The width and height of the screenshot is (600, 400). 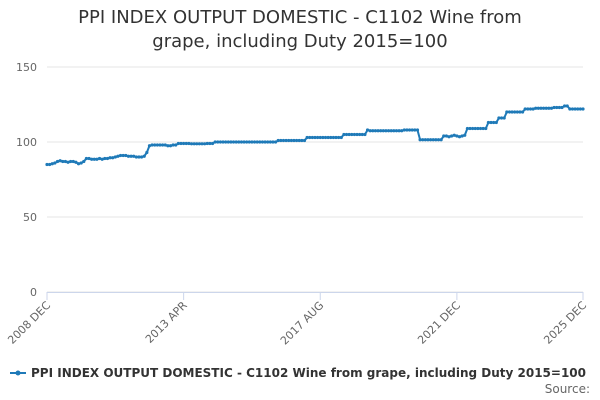 I want to click on x-tick-label: 2021 DEC, so click(x=439, y=323).